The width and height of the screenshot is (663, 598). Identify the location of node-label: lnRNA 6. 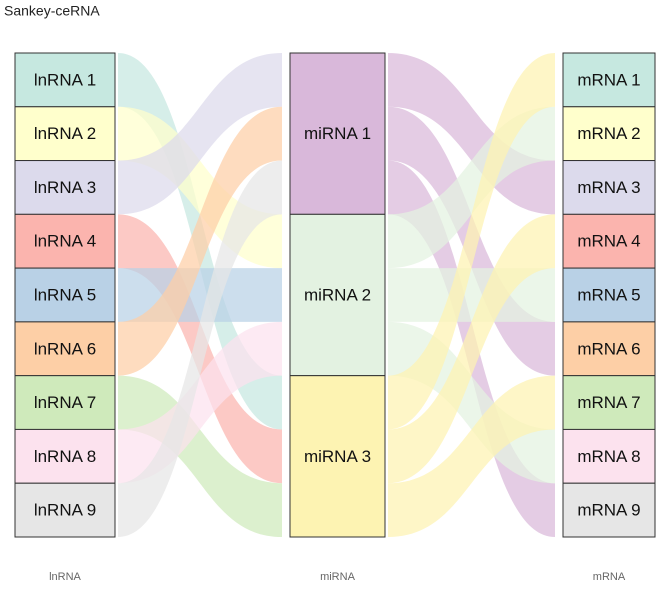
(65, 348).